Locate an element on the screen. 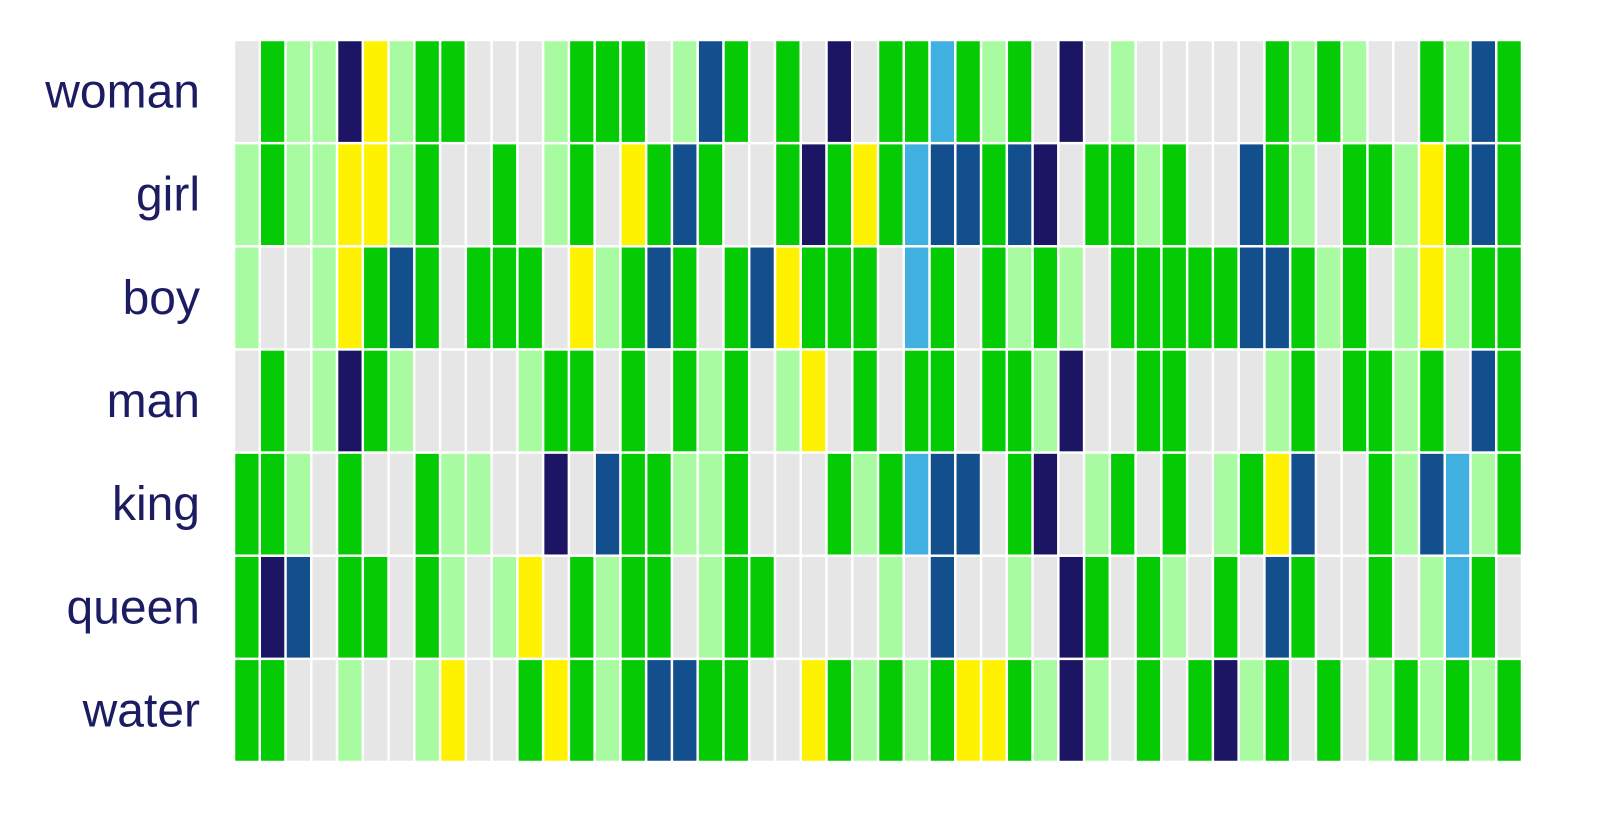 This screenshot has height=825, width=1601. row-label-boy: boy is located at coordinates (161, 298).